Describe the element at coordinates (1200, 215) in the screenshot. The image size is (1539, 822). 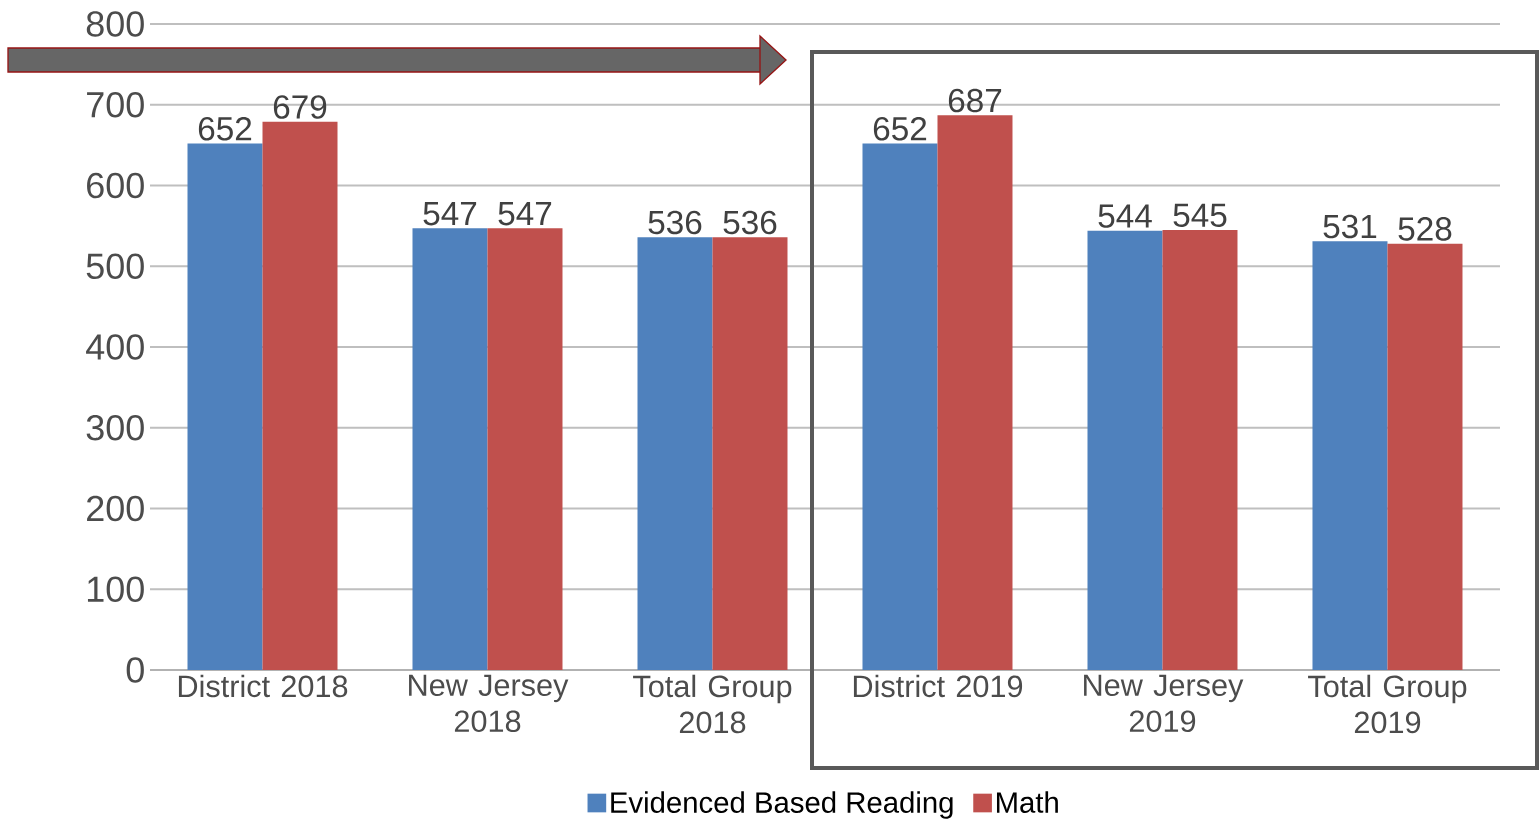
I see `data-label: 545` at that location.